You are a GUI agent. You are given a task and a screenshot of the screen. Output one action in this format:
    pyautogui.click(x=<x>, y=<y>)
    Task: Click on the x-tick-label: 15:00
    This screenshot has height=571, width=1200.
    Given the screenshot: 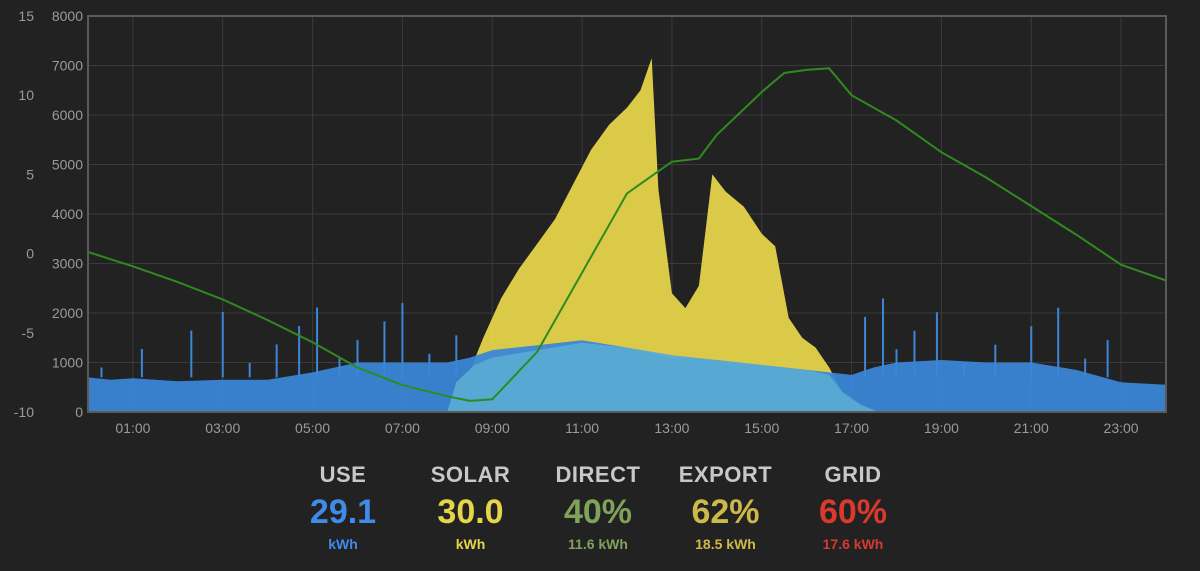 What is the action you would take?
    pyautogui.click(x=761, y=428)
    